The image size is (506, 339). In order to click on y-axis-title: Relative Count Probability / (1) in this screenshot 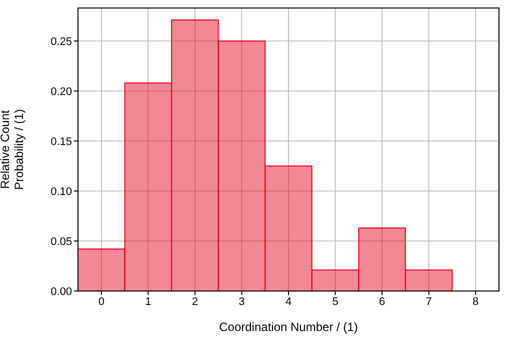, I will do `click(13, 149)`.